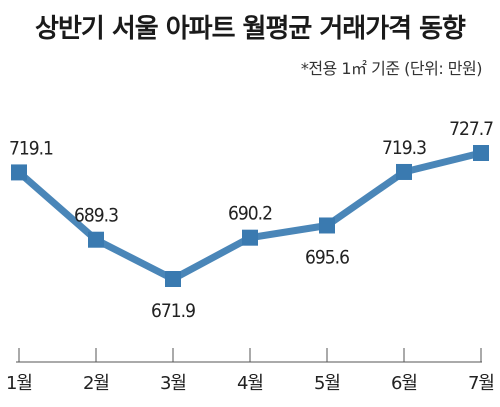 This screenshot has height=407, width=500. What do you see at coordinates (250, 355) in the screenshot?
I see `x-axis-ticks` at bounding box center [250, 355].